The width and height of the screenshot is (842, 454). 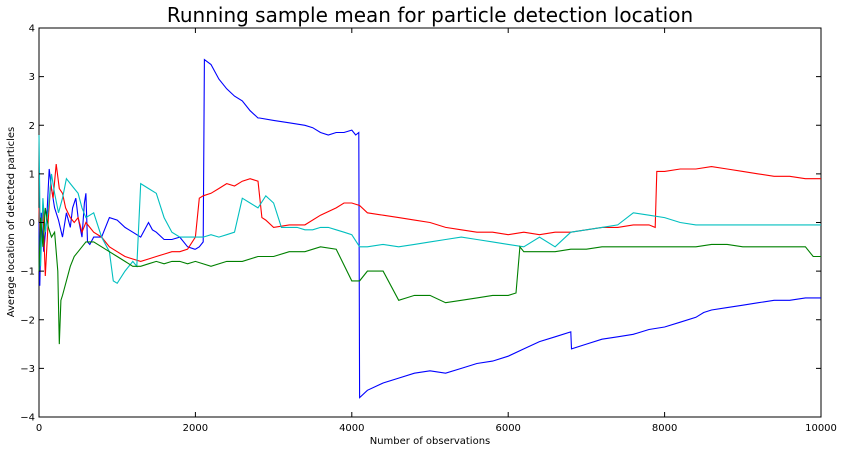 What do you see at coordinates (27, 272) in the screenshot?
I see `y-tick-label: −1` at bounding box center [27, 272].